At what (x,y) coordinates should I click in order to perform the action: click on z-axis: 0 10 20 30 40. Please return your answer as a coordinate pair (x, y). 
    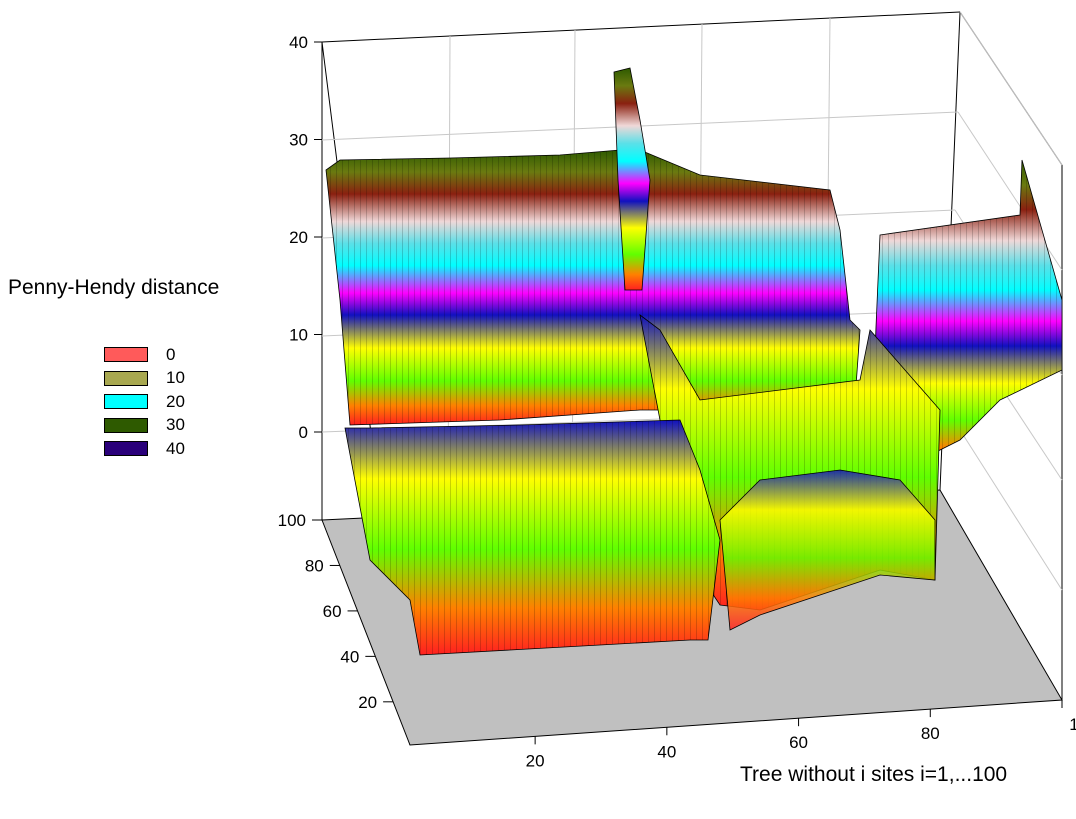
    Looking at the image, I should click on (305, 237).